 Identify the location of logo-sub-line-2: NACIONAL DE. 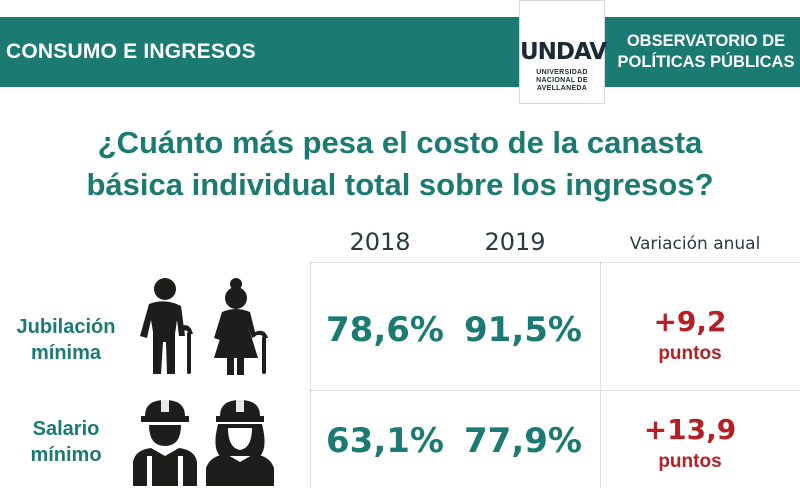
(562, 80).